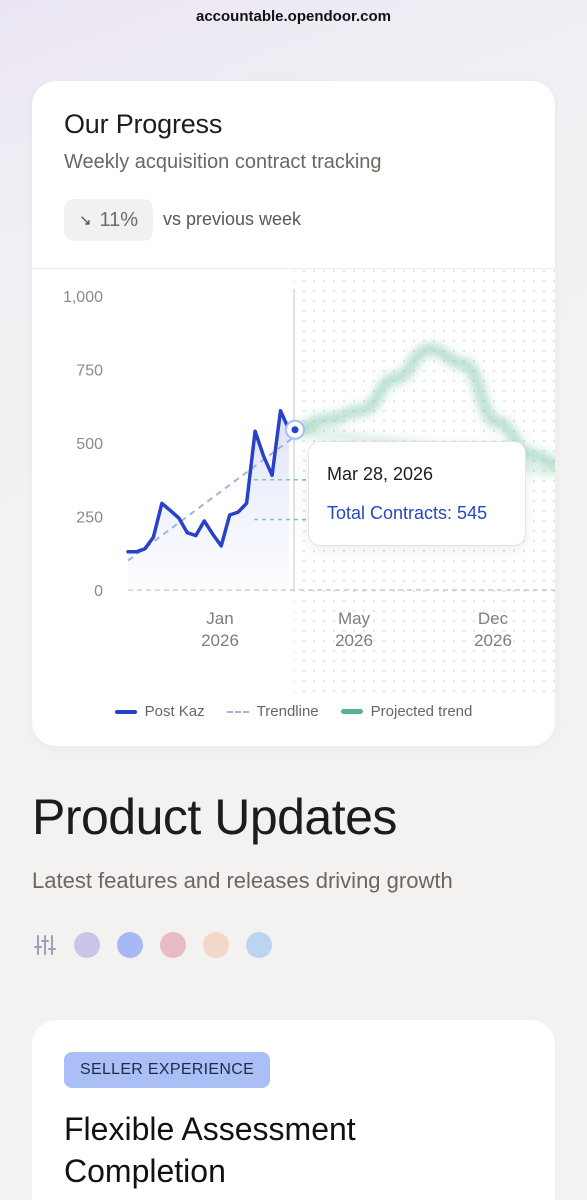  What do you see at coordinates (232, 219) in the screenshot?
I see `change-label: vs previous week` at bounding box center [232, 219].